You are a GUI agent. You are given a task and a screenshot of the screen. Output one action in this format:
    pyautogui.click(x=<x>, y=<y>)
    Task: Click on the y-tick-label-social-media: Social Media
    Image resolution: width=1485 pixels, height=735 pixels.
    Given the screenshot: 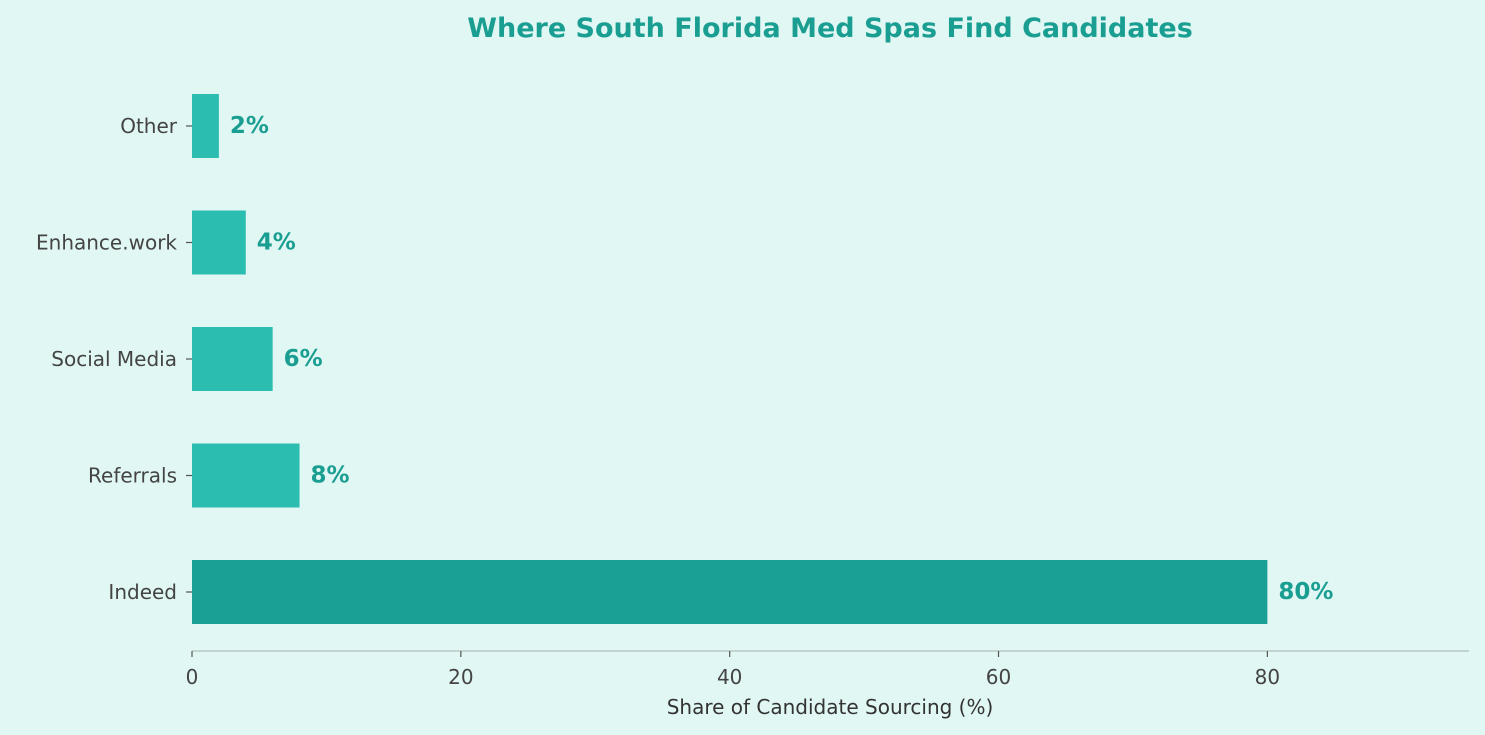 What is the action you would take?
    pyautogui.click(x=114, y=359)
    